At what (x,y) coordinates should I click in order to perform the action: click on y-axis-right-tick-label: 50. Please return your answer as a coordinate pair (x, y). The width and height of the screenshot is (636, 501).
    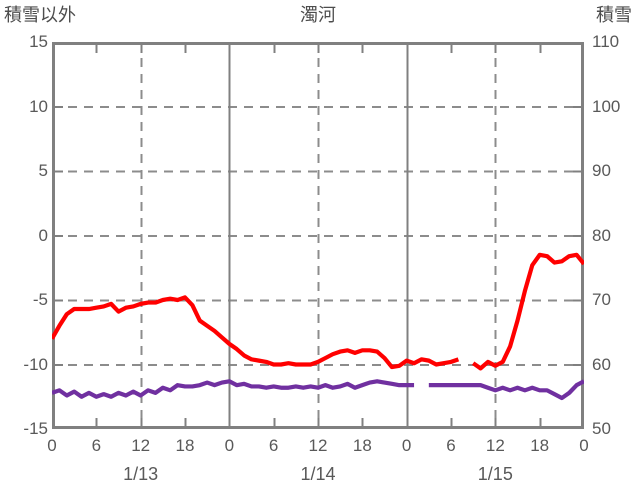
    Looking at the image, I should click on (601, 428).